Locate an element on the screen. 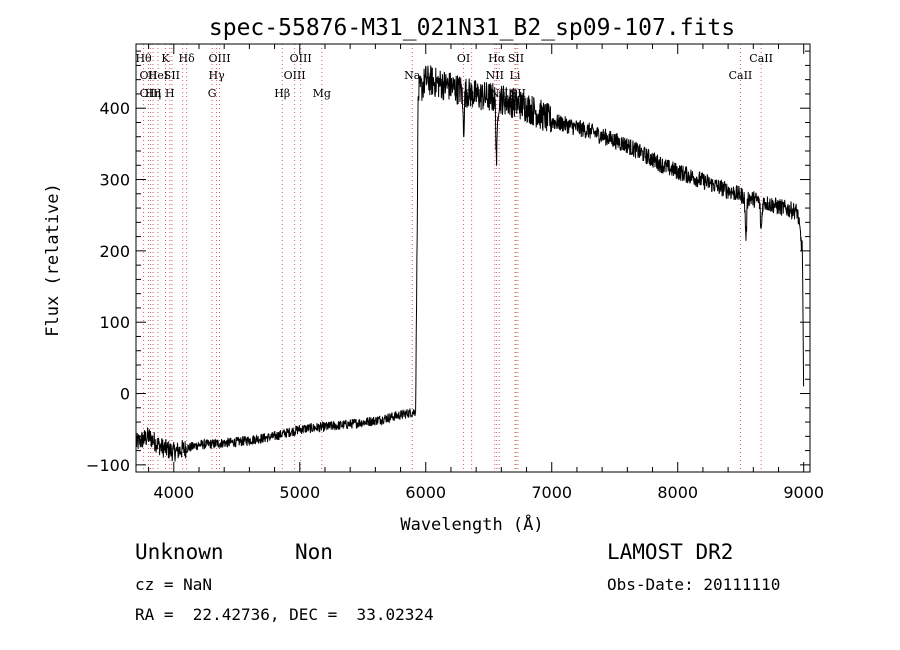 This screenshot has width=900, height=650. y-axis-label: Flux (relative) is located at coordinates (53, 260).